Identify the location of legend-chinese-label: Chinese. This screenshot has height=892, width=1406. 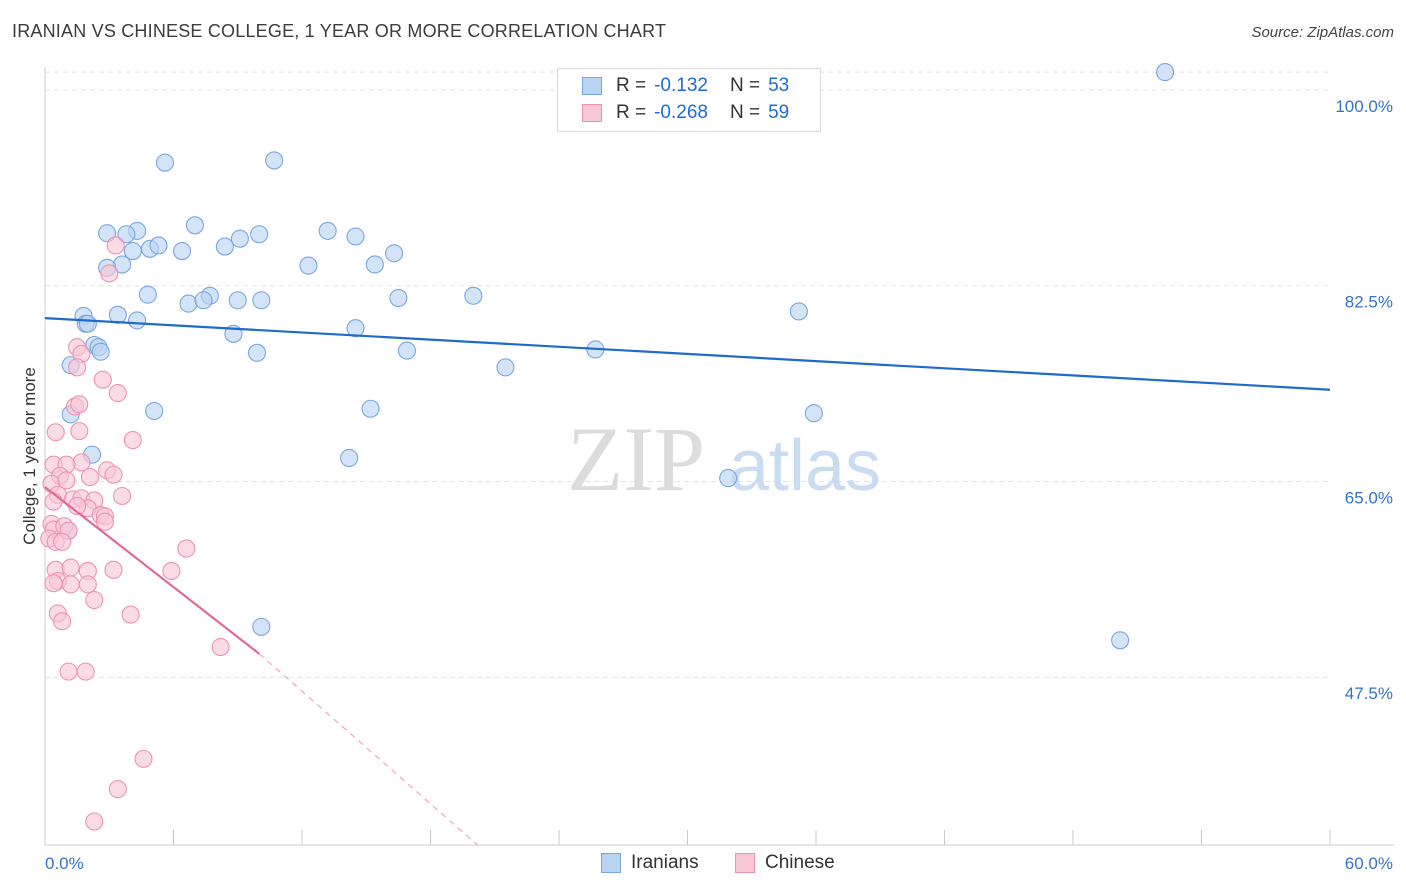
(800, 862).